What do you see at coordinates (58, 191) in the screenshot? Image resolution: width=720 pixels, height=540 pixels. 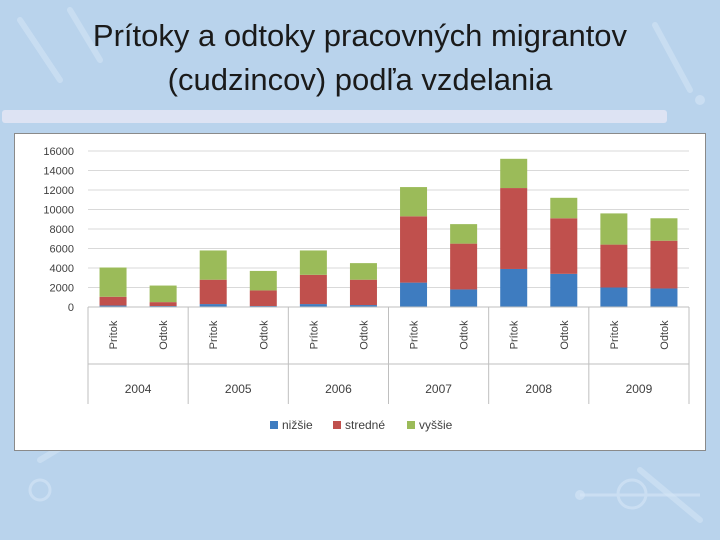 I see `y-tick-label: 12000` at bounding box center [58, 191].